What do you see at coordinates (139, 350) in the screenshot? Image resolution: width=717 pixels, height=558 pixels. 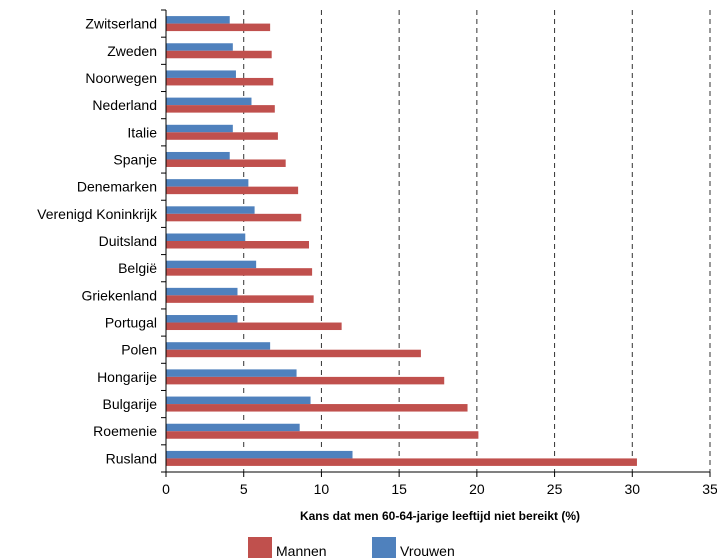 I see `category-label: Polen` at bounding box center [139, 350].